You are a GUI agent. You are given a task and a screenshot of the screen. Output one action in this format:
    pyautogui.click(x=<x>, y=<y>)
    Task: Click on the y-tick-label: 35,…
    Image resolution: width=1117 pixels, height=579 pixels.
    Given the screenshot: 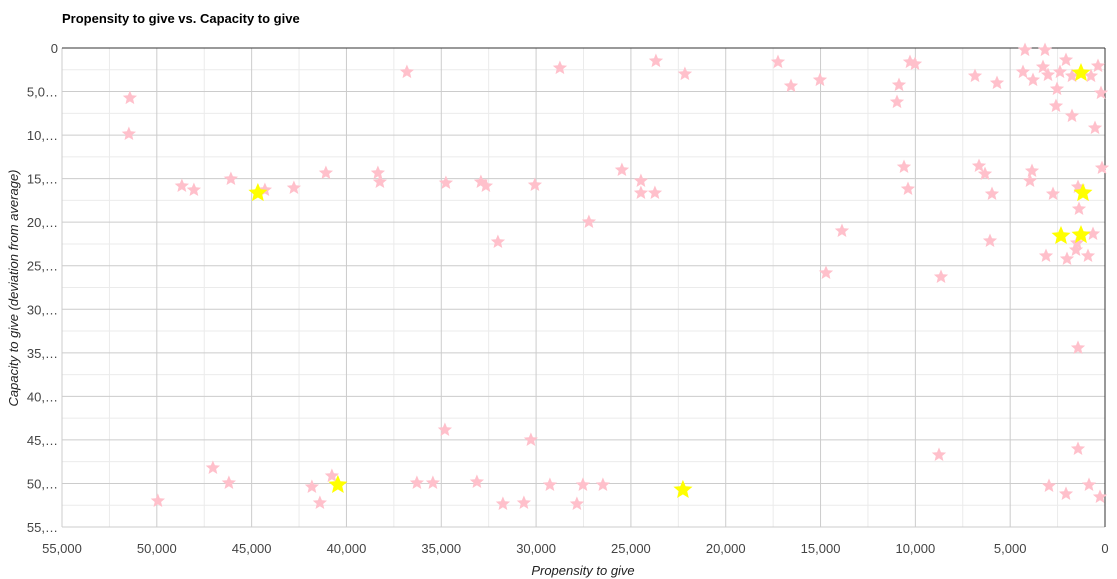 What is the action you would take?
    pyautogui.click(x=42, y=353)
    